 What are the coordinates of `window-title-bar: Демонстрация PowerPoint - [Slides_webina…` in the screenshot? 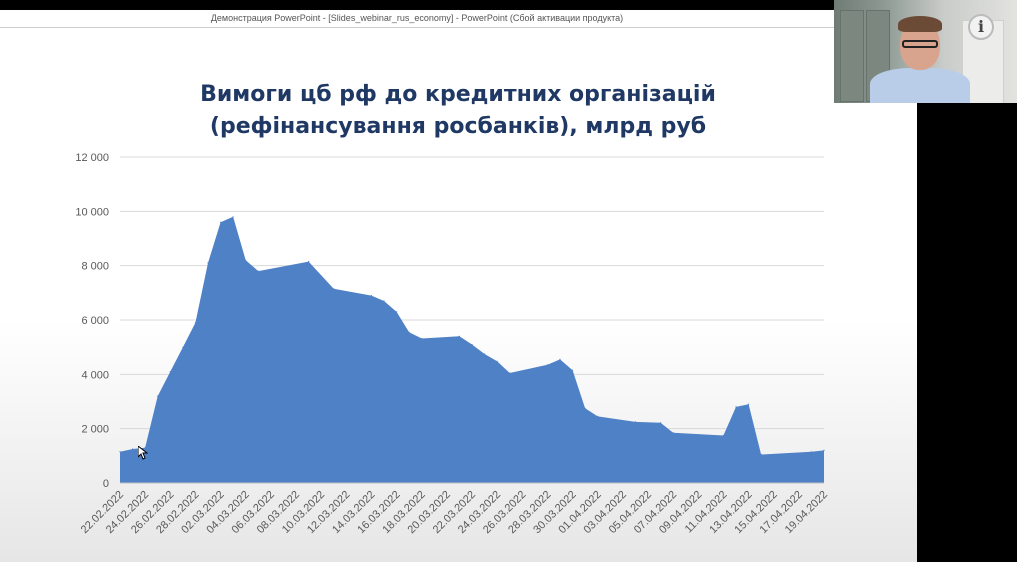 It's located at (417, 19).